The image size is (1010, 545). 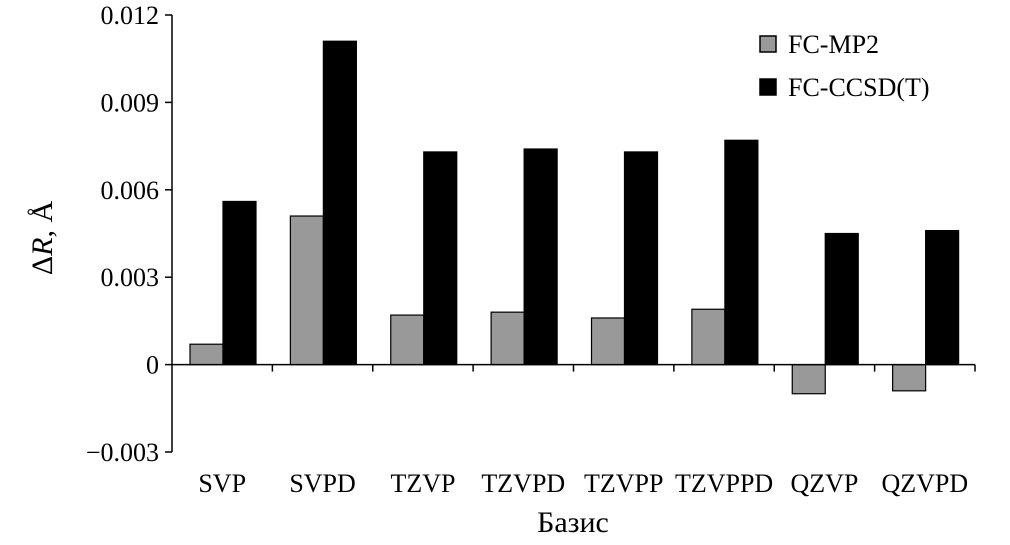 What do you see at coordinates (42, 238) in the screenshot?
I see `y-axis-title: ΔR, Å` at bounding box center [42, 238].